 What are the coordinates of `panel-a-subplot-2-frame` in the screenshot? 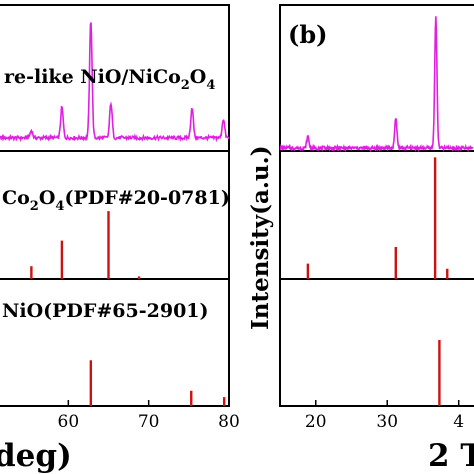 It's located at (115, 215).